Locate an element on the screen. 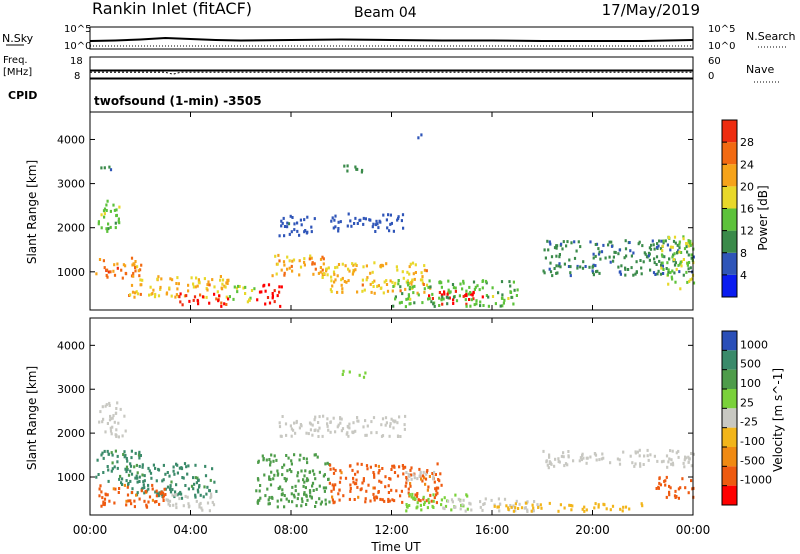 This screenshot has width=800, height=554. date-label: 17/May/2019 is located at coordinates (651, 10).